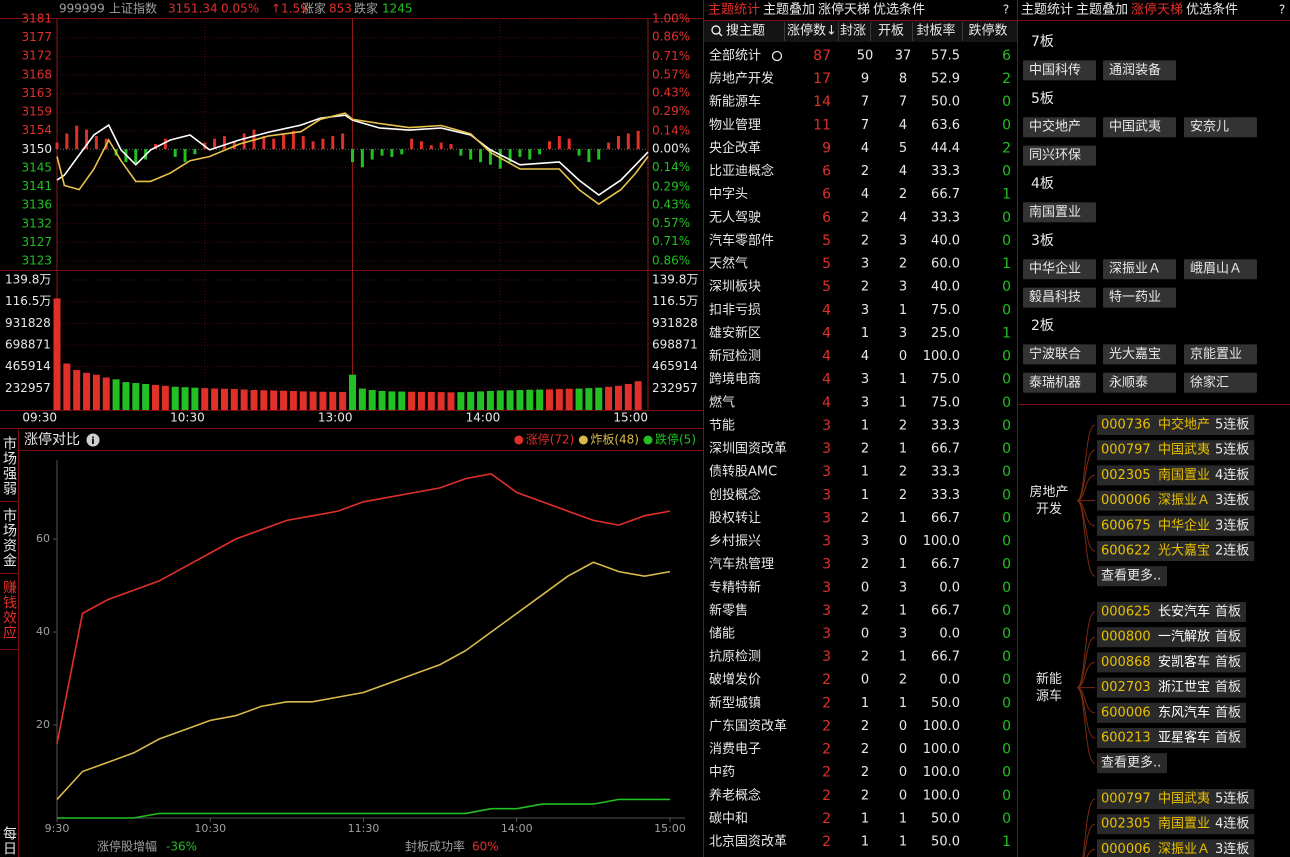 This screenshot has width=1290, height=857. What do you see at coordinates (1126, 637) in the screenshot?
I see `stock-code: 000800` at bounding box center [1126, 637].